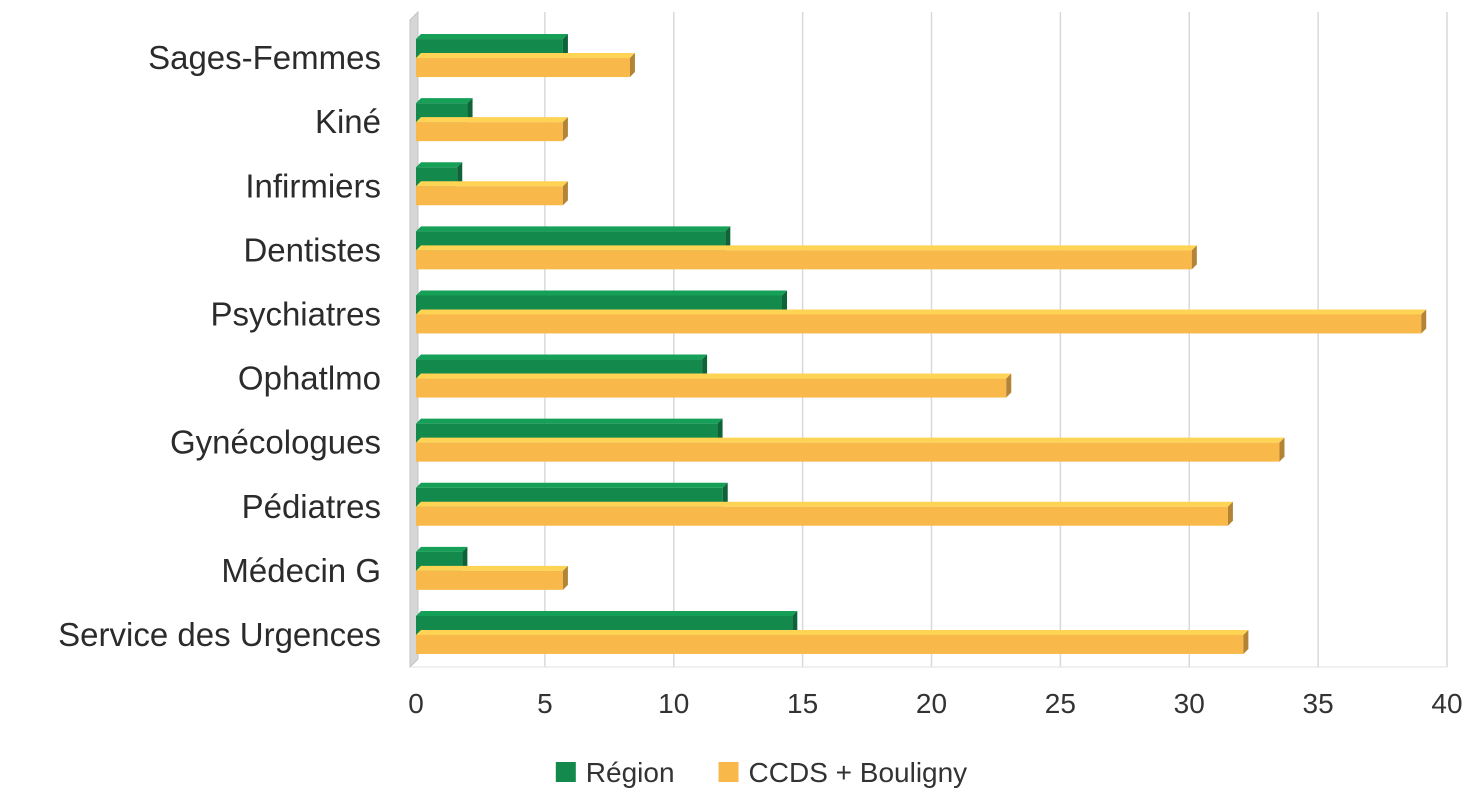 The image size is (1477, 798). Describe the element at coordinates (301, 570) in the screenshot. I see `category-label: Médecin G` at that location.